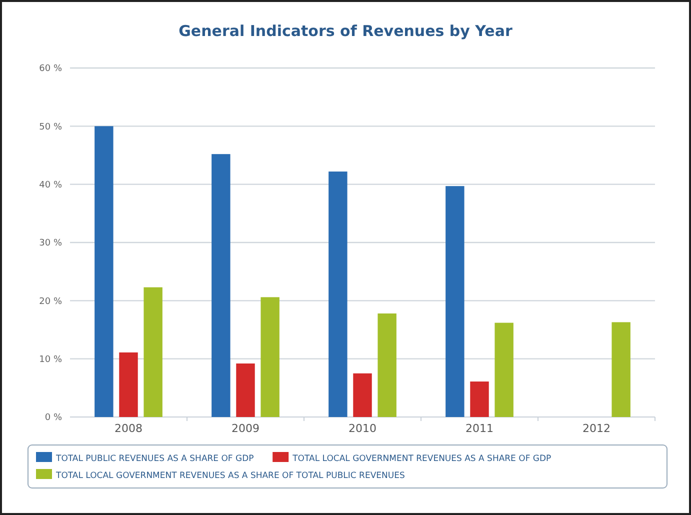 The image size is (691, 515). What do you see at coordinates (50, 127) in the screenshot?
I see `y-tick-label: 50 %` at bounding box center [50, 127].